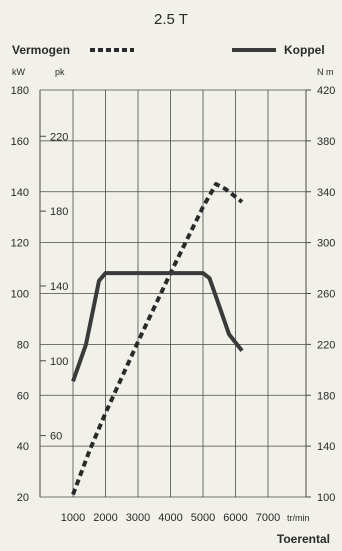 The height and width of the screenshot is (551, 342). What do you see at coordinates (105, 518) in the screenshot?
I see `x-tick-label: 2000` at bounding box center [105, 518].